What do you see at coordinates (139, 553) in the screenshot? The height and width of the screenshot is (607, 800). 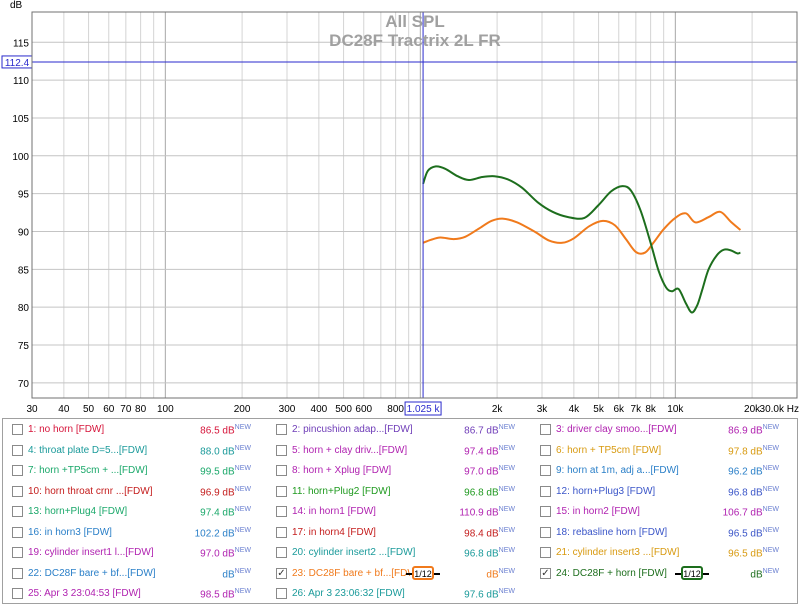 I see `legend-item: 19: cylinder insert1 l...[FDW] 97.0 dBNEW` at bounding box center [139, 553].